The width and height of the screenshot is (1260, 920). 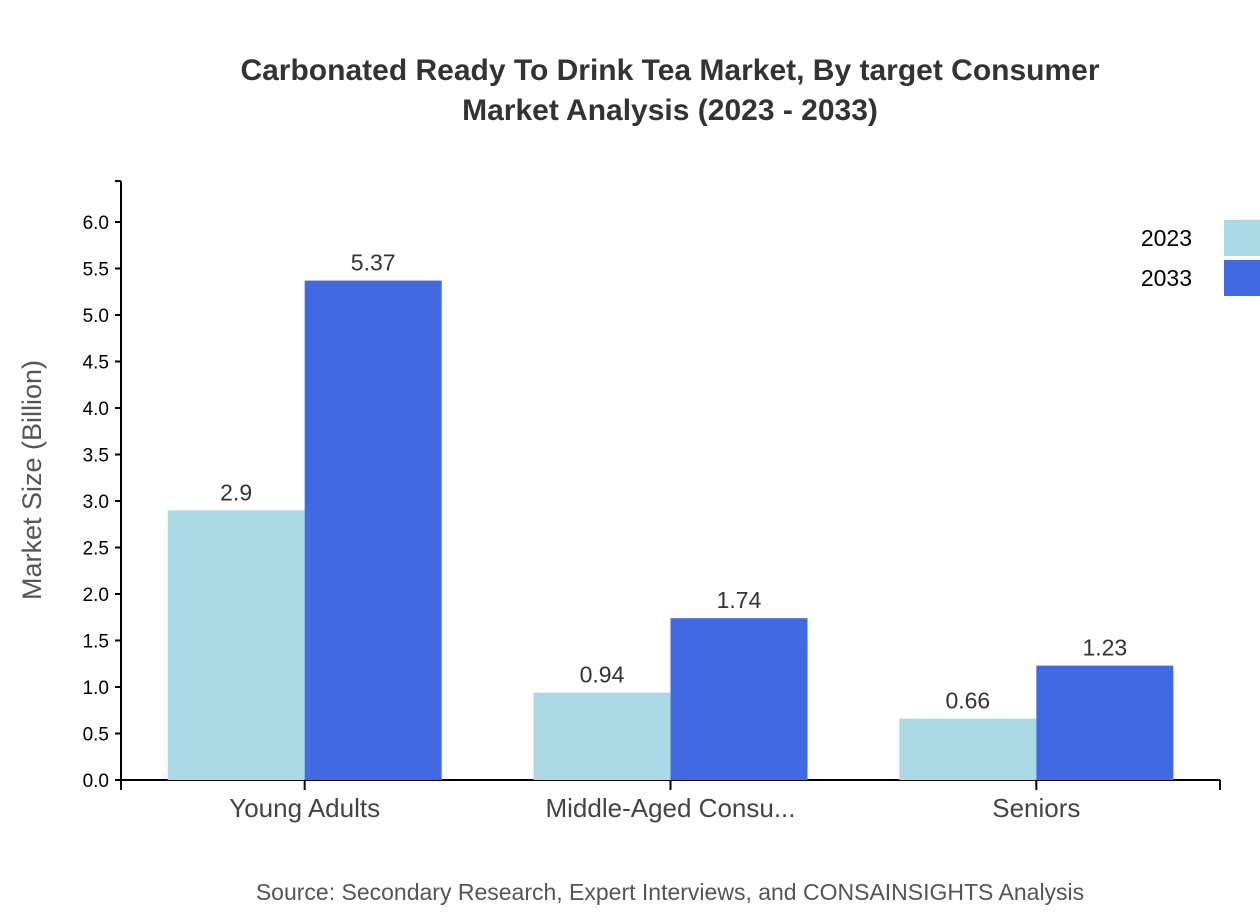 What do you see at coordinates (304, 808) in the screenshot?
I see `x-tick-label: Young Adults` at bounding box center [304, 808].